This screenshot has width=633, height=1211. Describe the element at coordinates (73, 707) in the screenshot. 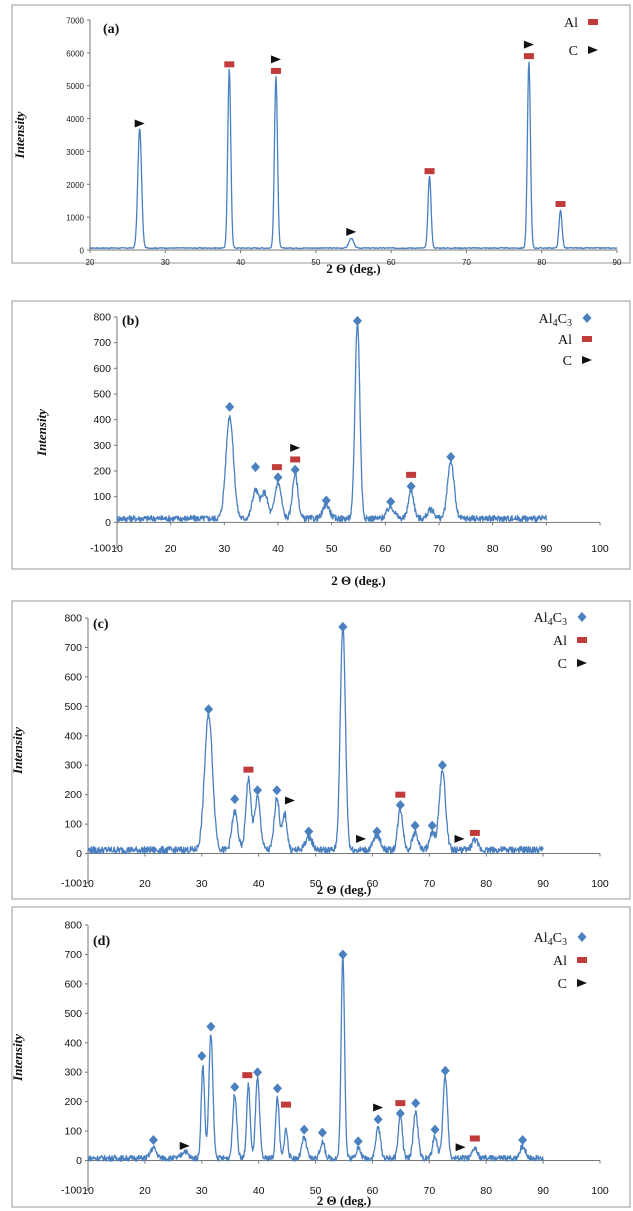

I see `y-tick-label: 500` at that location.